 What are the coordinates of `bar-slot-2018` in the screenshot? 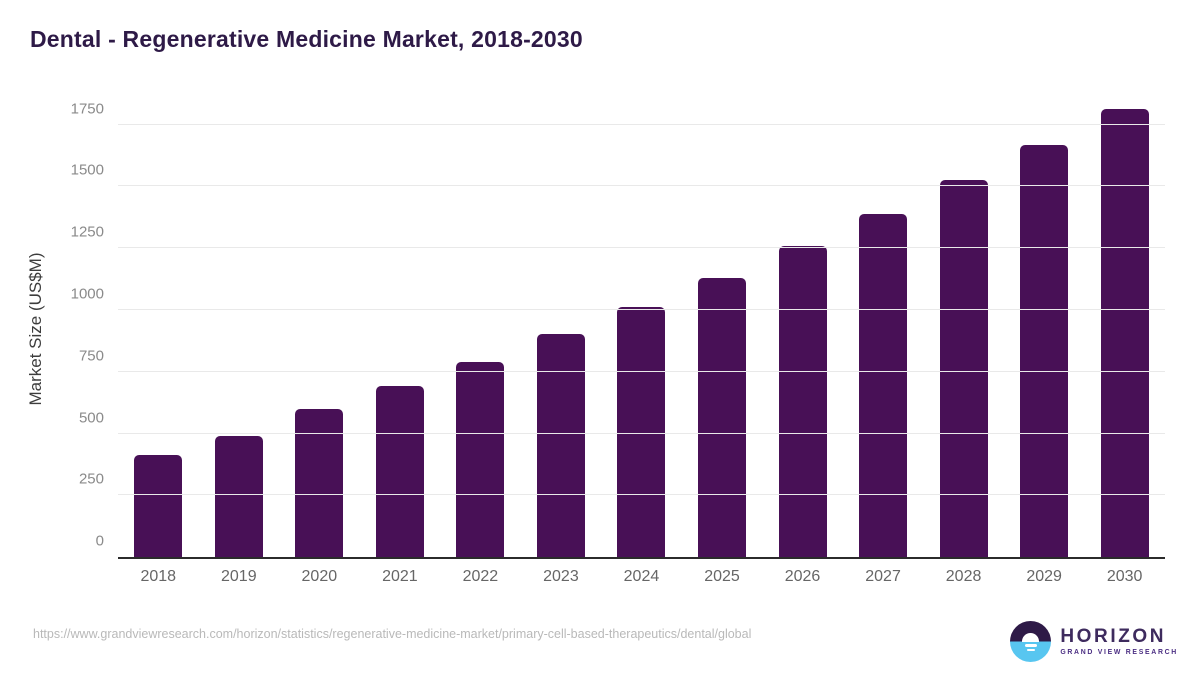 It's located at (158, 328).